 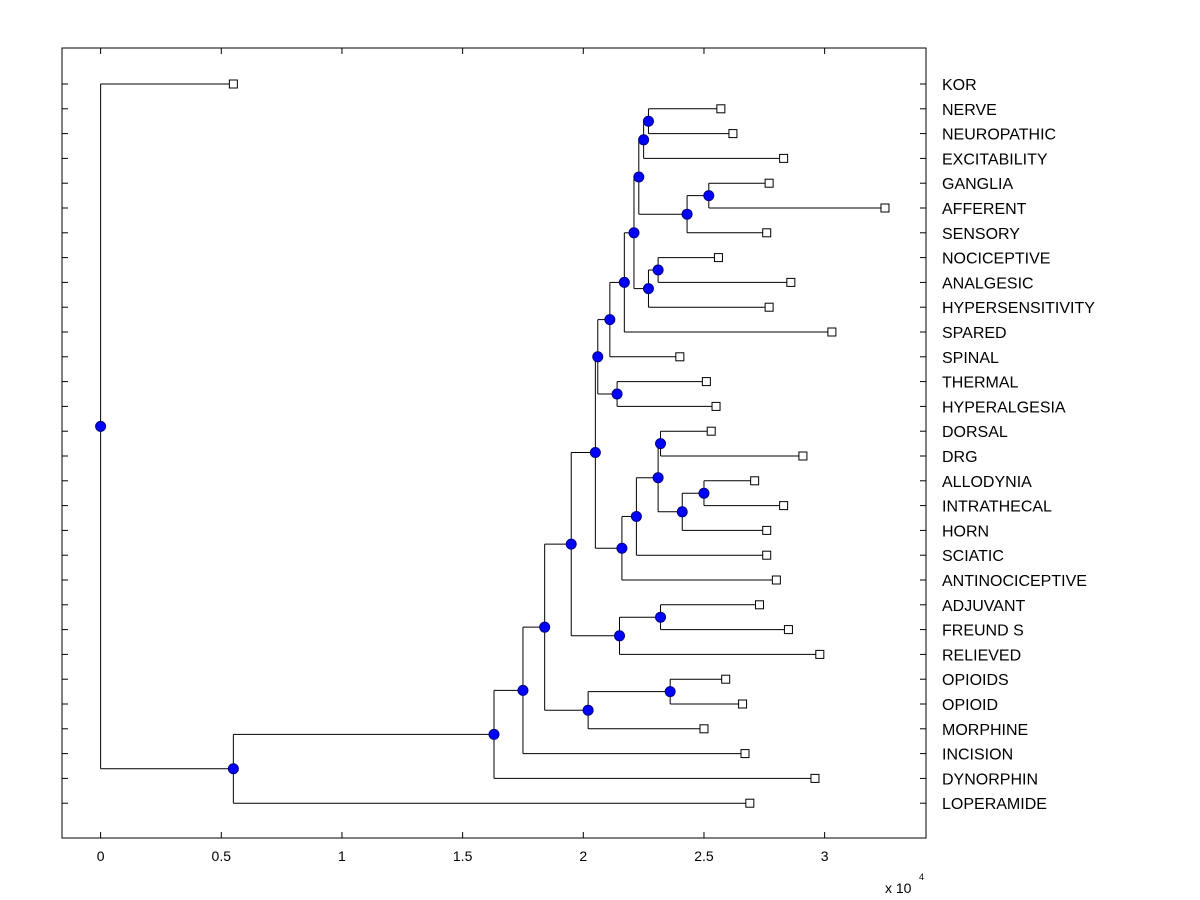 What do you see at coordinates (825, 856) in the screenshot?
I see `x-tick-label: 3` at bounding box center [825, 856].